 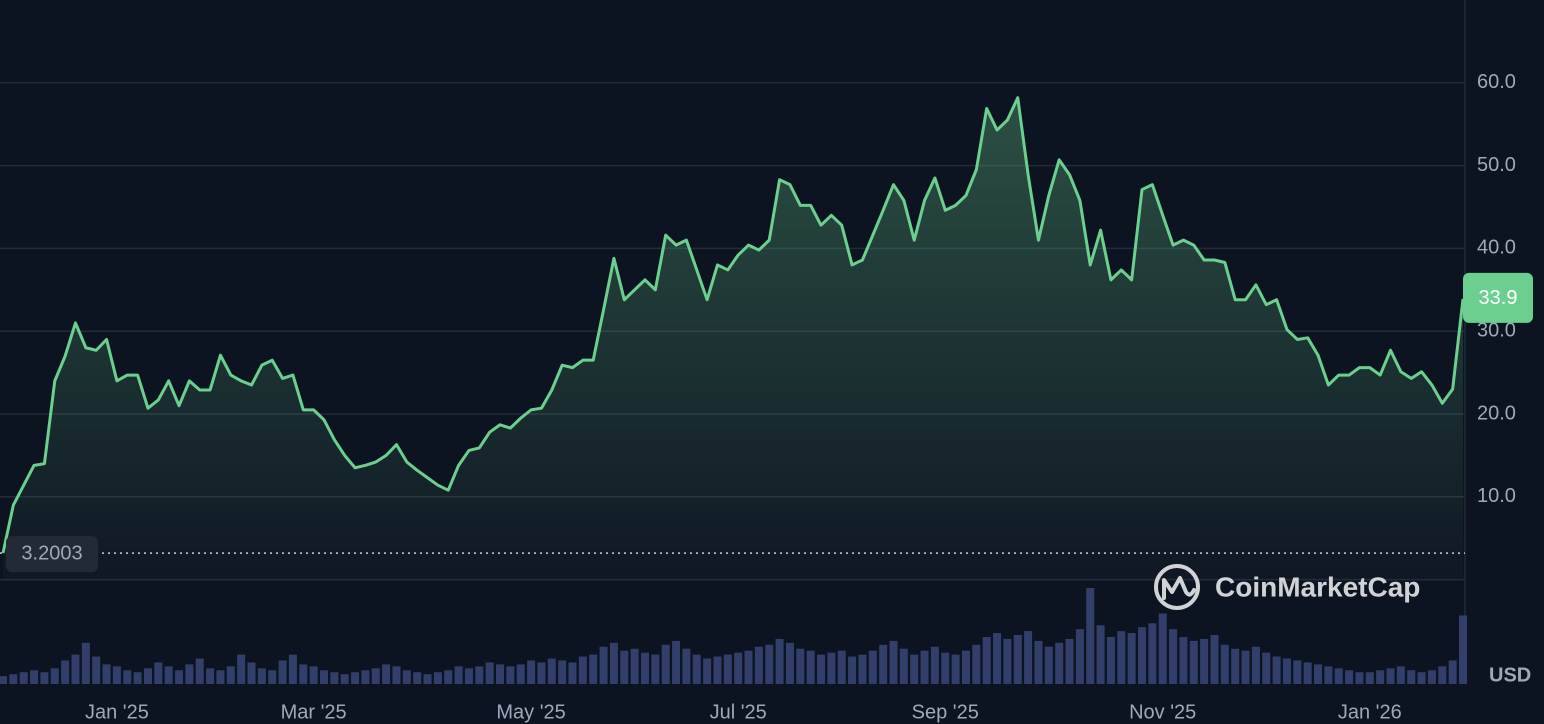 What do you see at coordinates (530, 712) in the screenshot?
I see `x-tick-label: May '25` at bounding box center [530, 712].